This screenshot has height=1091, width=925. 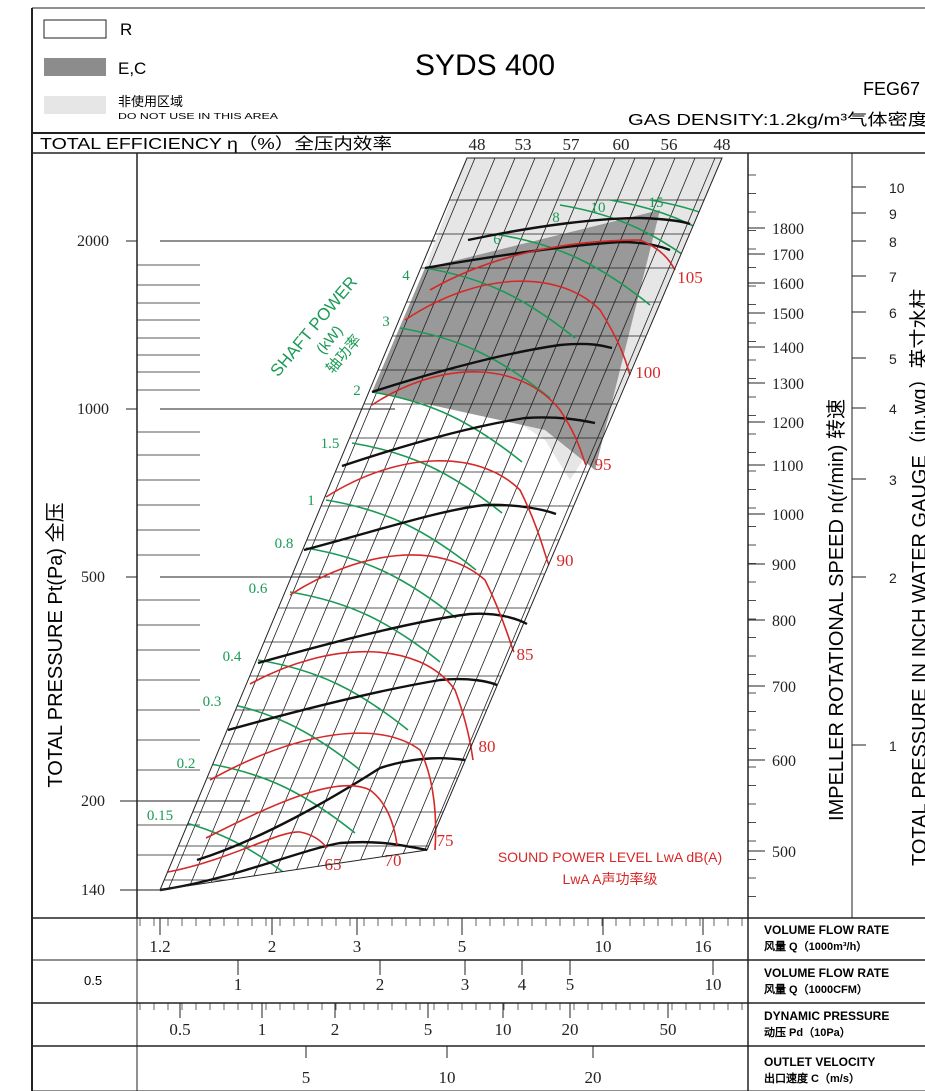 I want to click on inch-tick-label: 3, so click(x=893, y=480).